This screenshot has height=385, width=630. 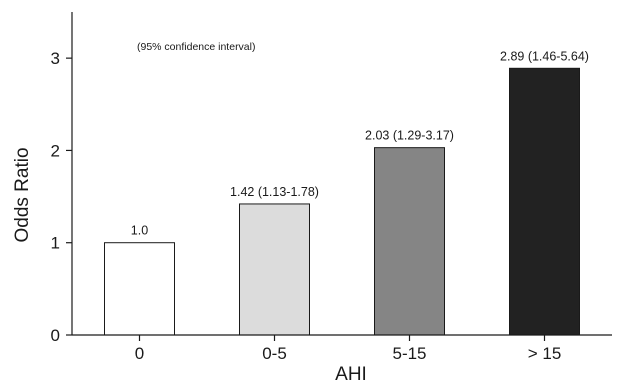 I want to click on y-tick-label-2: 2, so click(x=55, y=150).